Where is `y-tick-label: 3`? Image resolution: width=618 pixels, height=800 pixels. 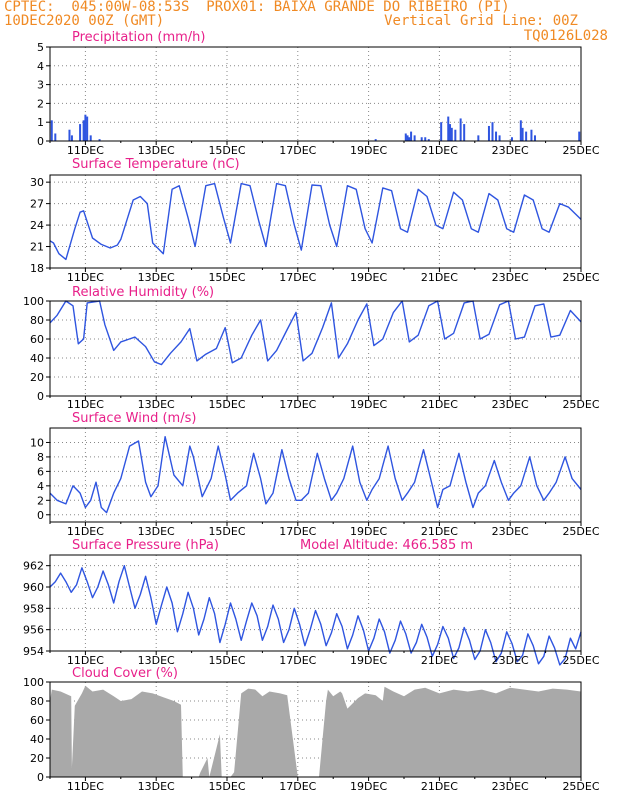 y-tick-label: 3 is located at coordinates (40, 85).